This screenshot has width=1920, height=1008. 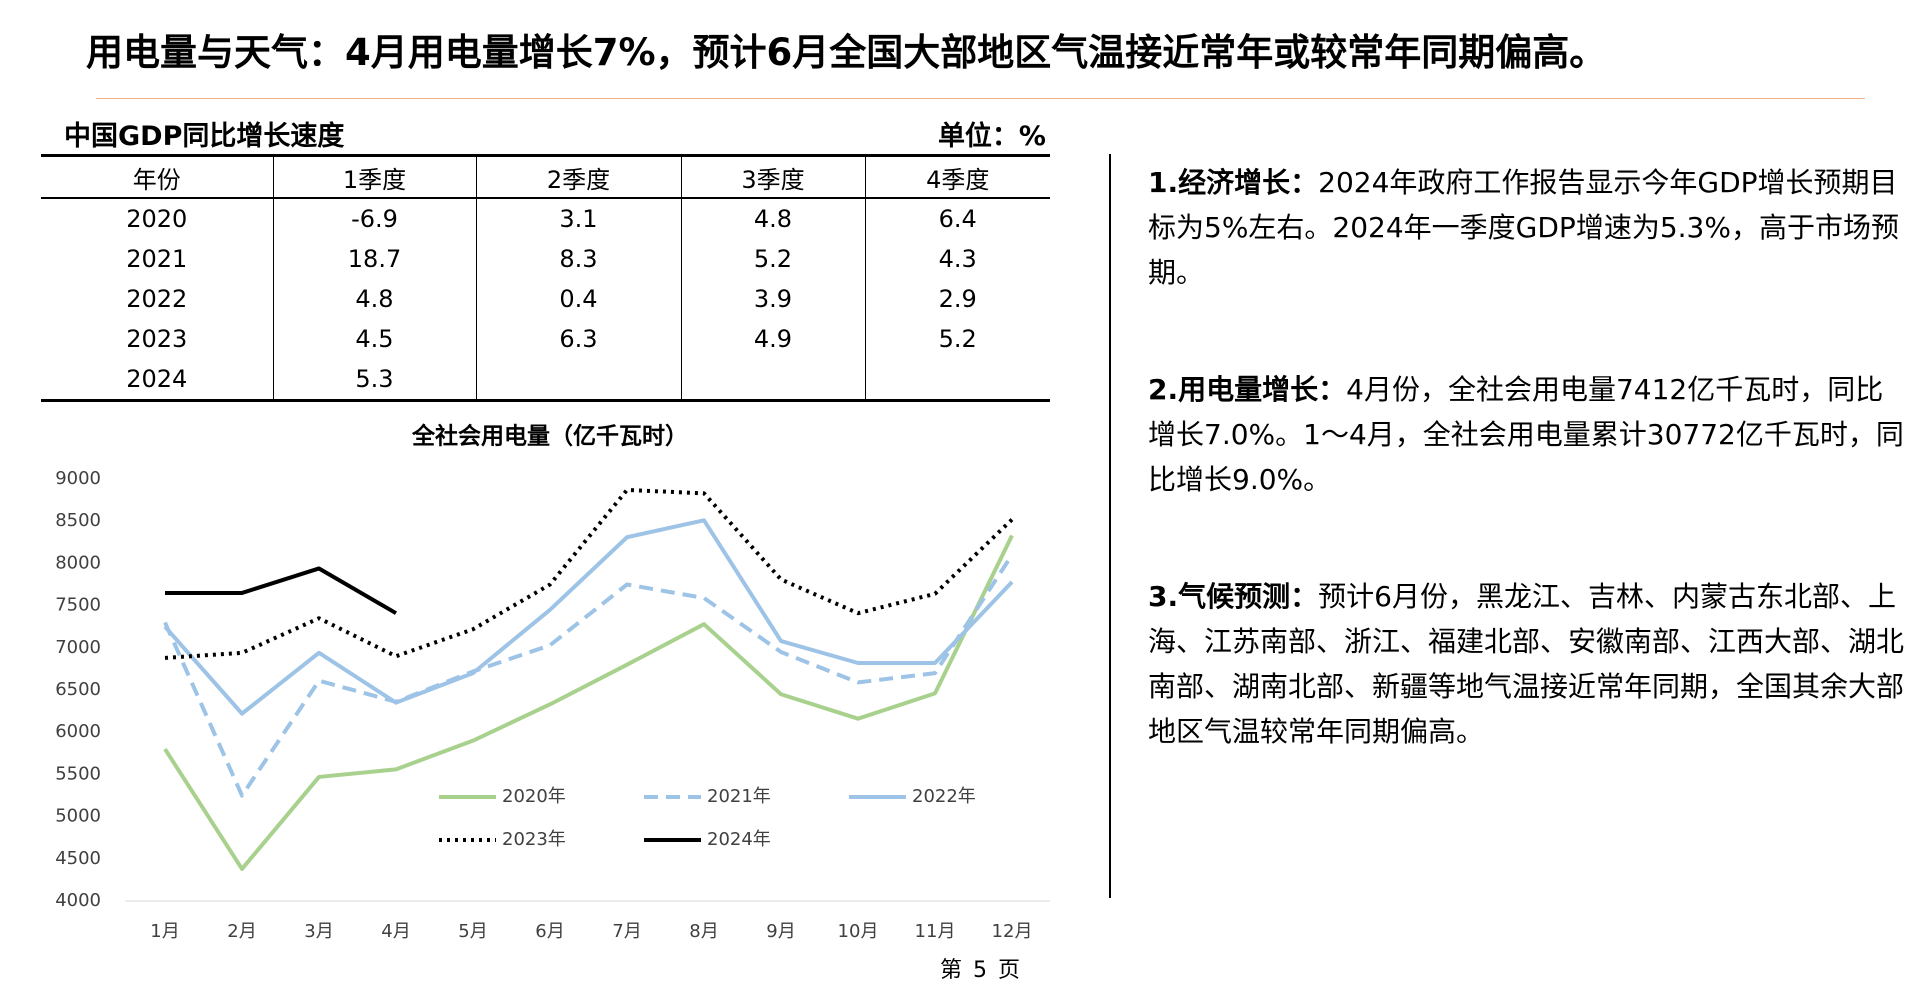 I want to click on table-cell: 0.4, so click(x=579, y=299).